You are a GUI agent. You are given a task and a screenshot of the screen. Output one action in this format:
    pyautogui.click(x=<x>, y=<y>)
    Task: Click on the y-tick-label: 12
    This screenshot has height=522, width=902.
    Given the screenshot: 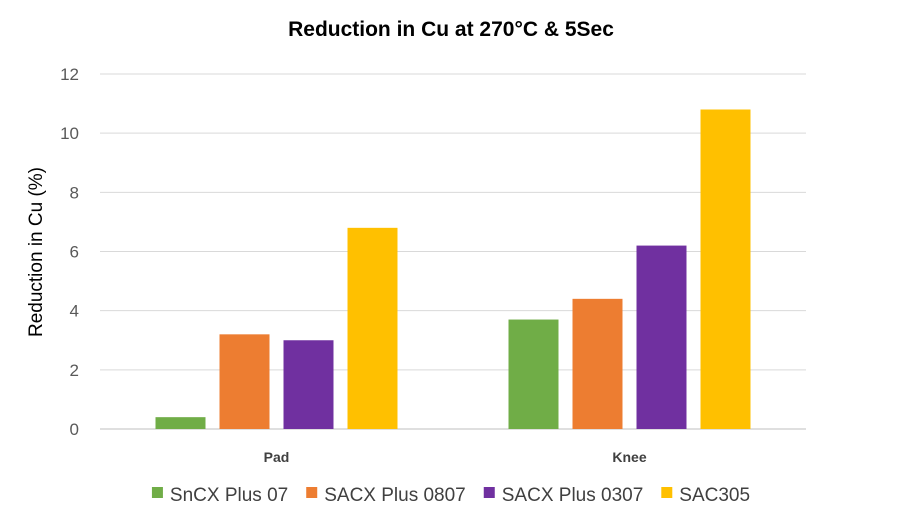 What is the action you would take?
    pyautogui.click(x=69, y=74)
    